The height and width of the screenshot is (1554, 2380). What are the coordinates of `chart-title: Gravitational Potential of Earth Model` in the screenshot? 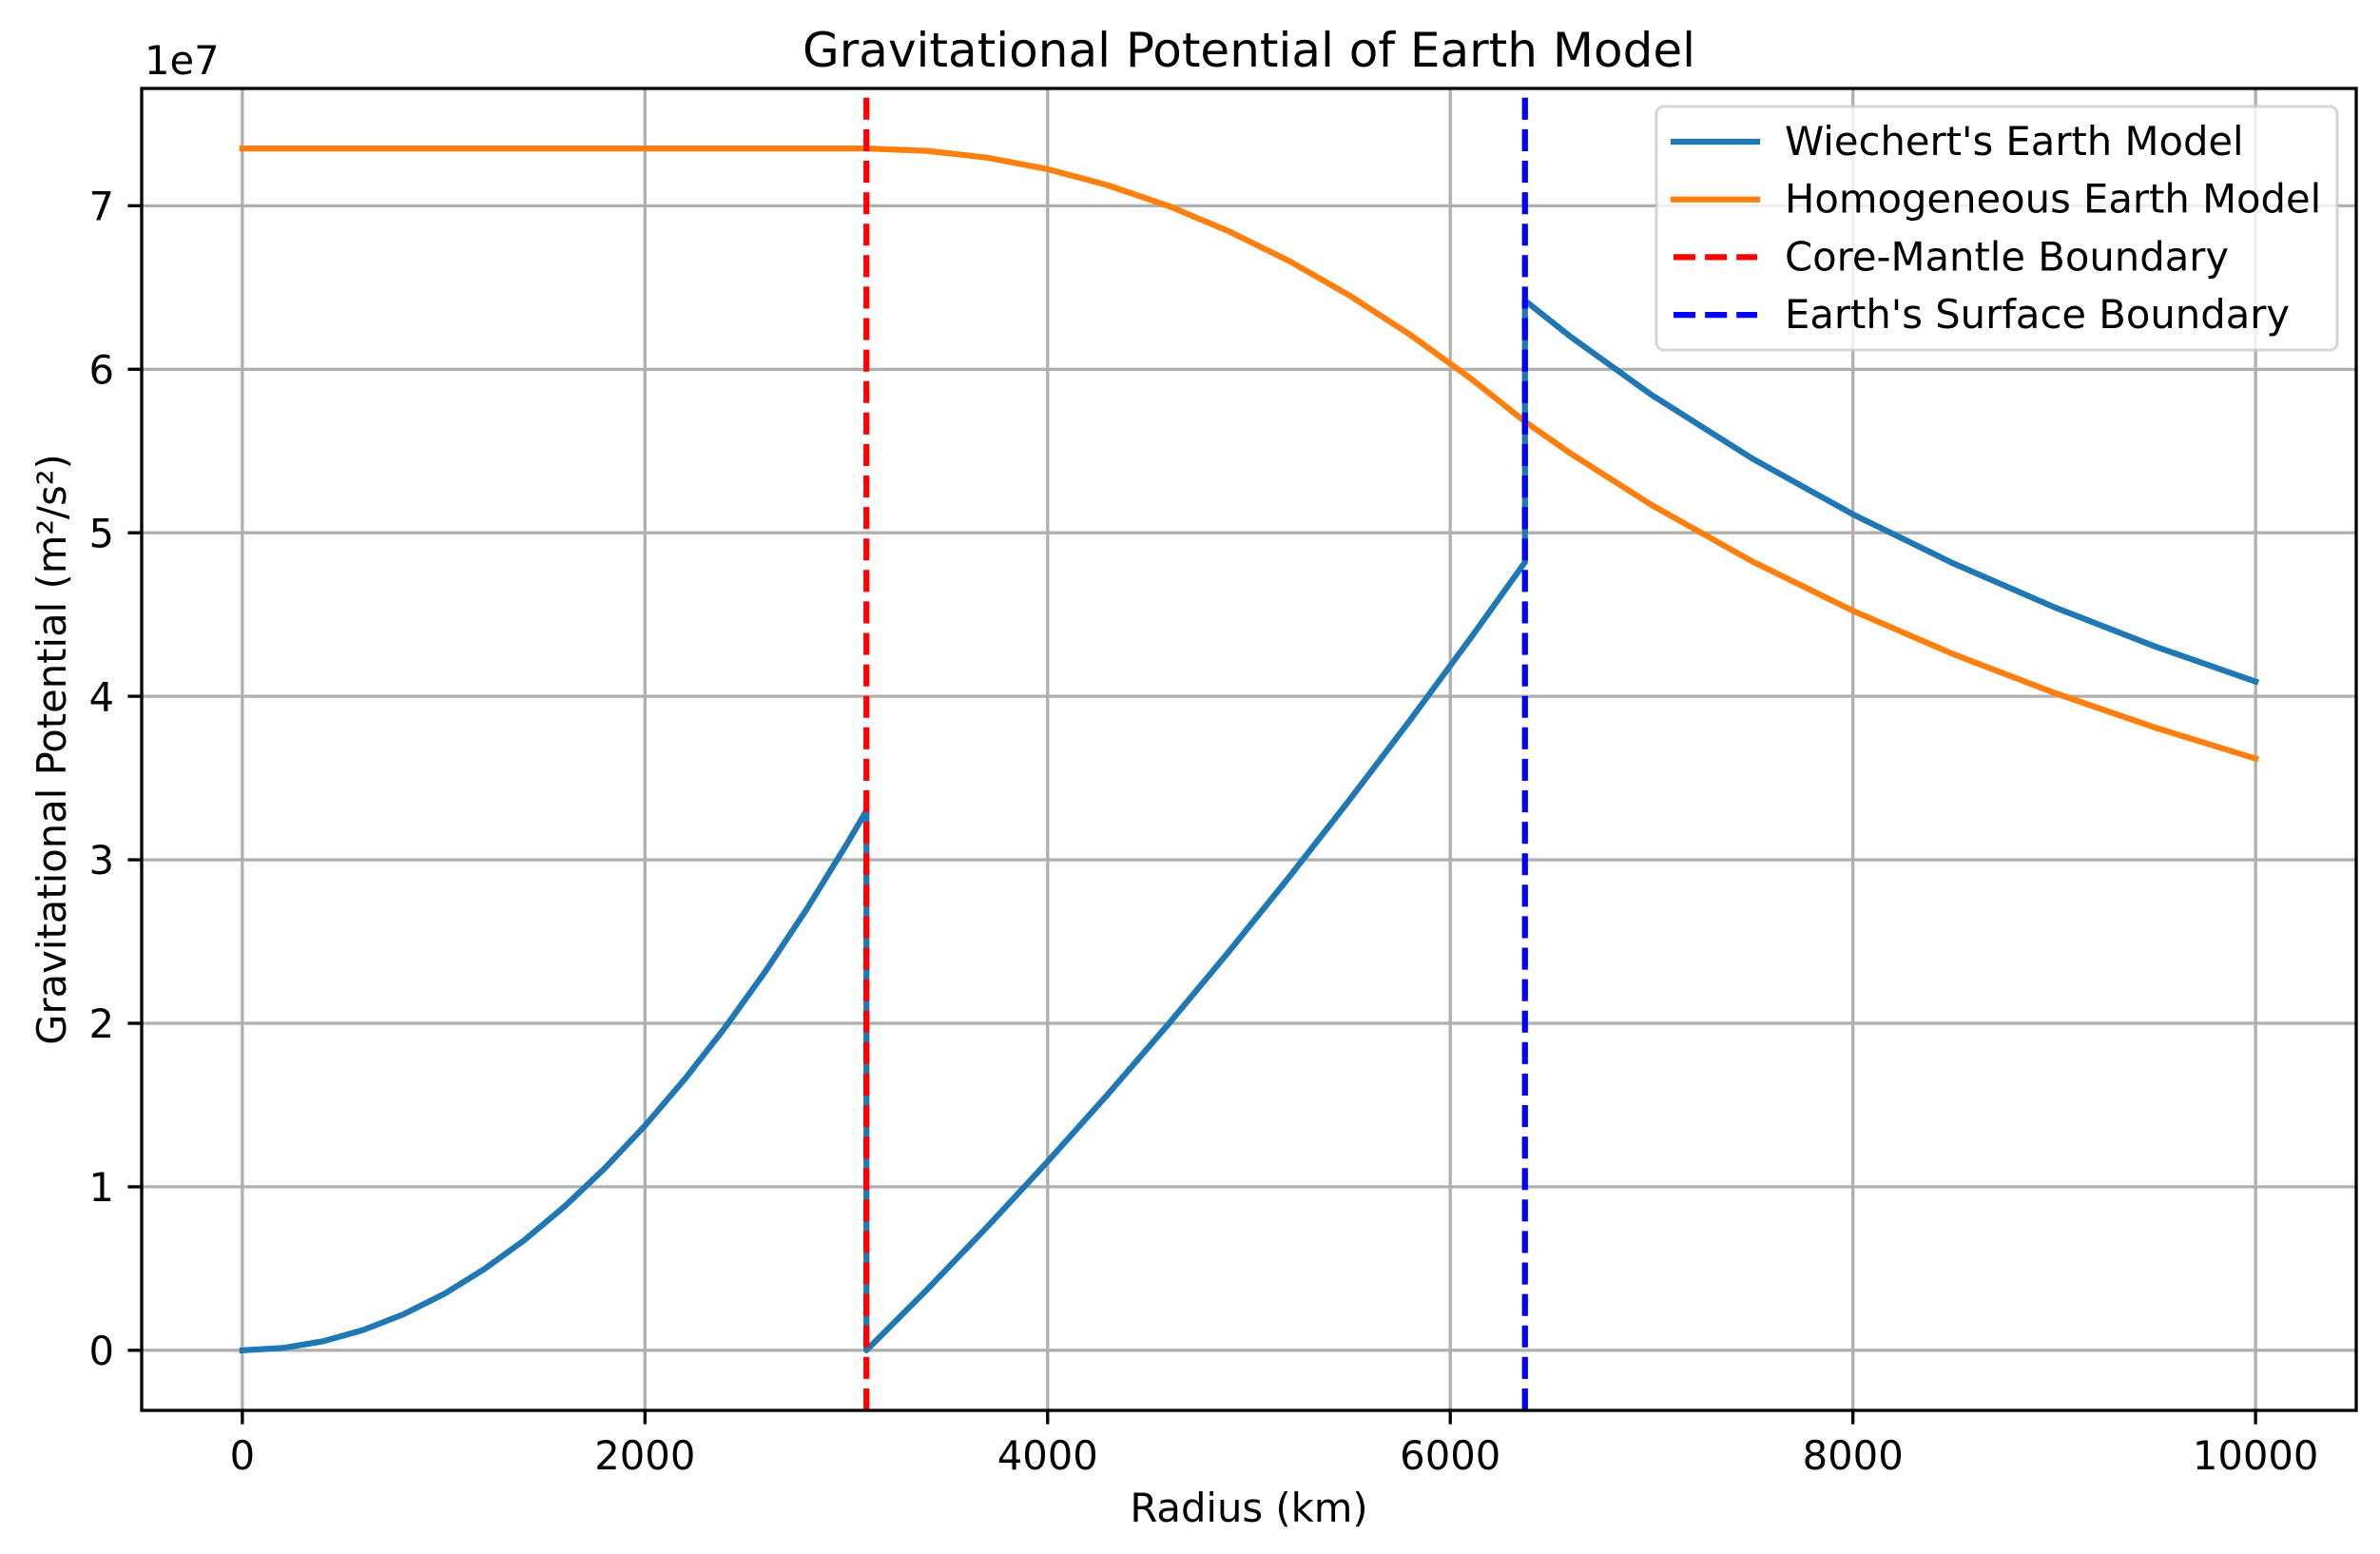 It's located at (1249, 51).